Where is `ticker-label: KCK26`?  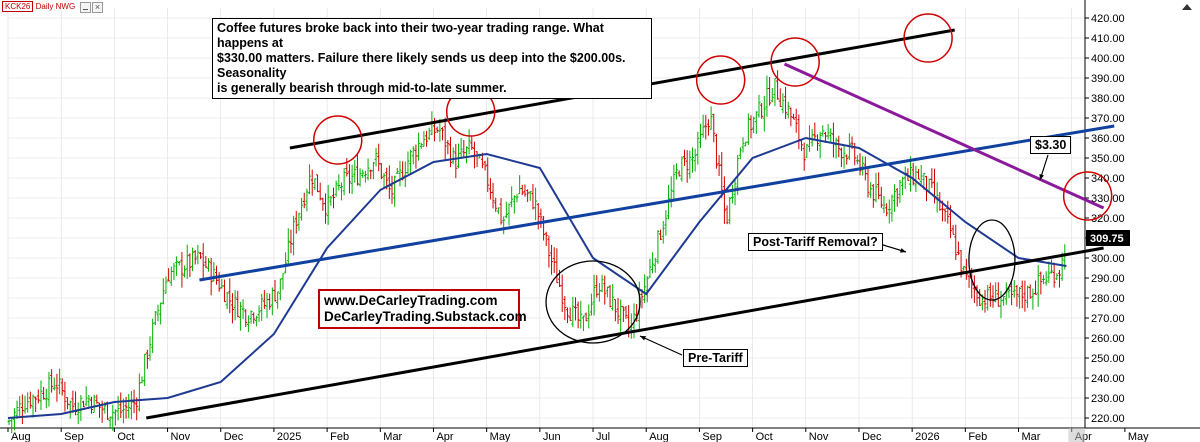 ticker-label: KCK26 is located at coordinates (18, 6).